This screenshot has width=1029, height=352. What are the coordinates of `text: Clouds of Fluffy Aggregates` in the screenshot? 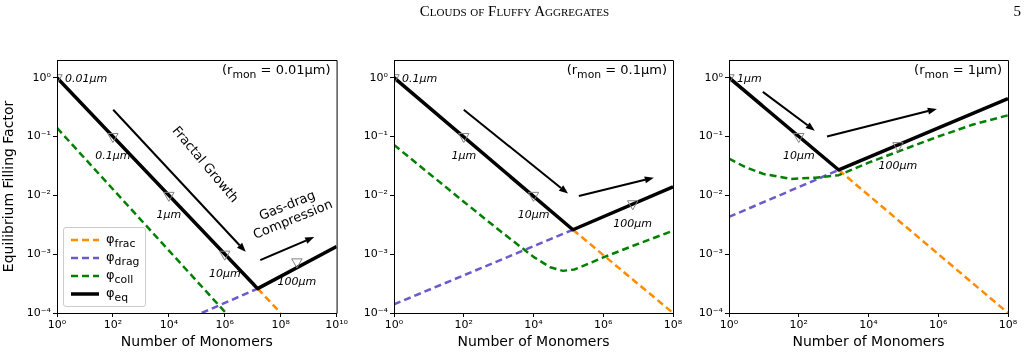 It's located at (514, 11).